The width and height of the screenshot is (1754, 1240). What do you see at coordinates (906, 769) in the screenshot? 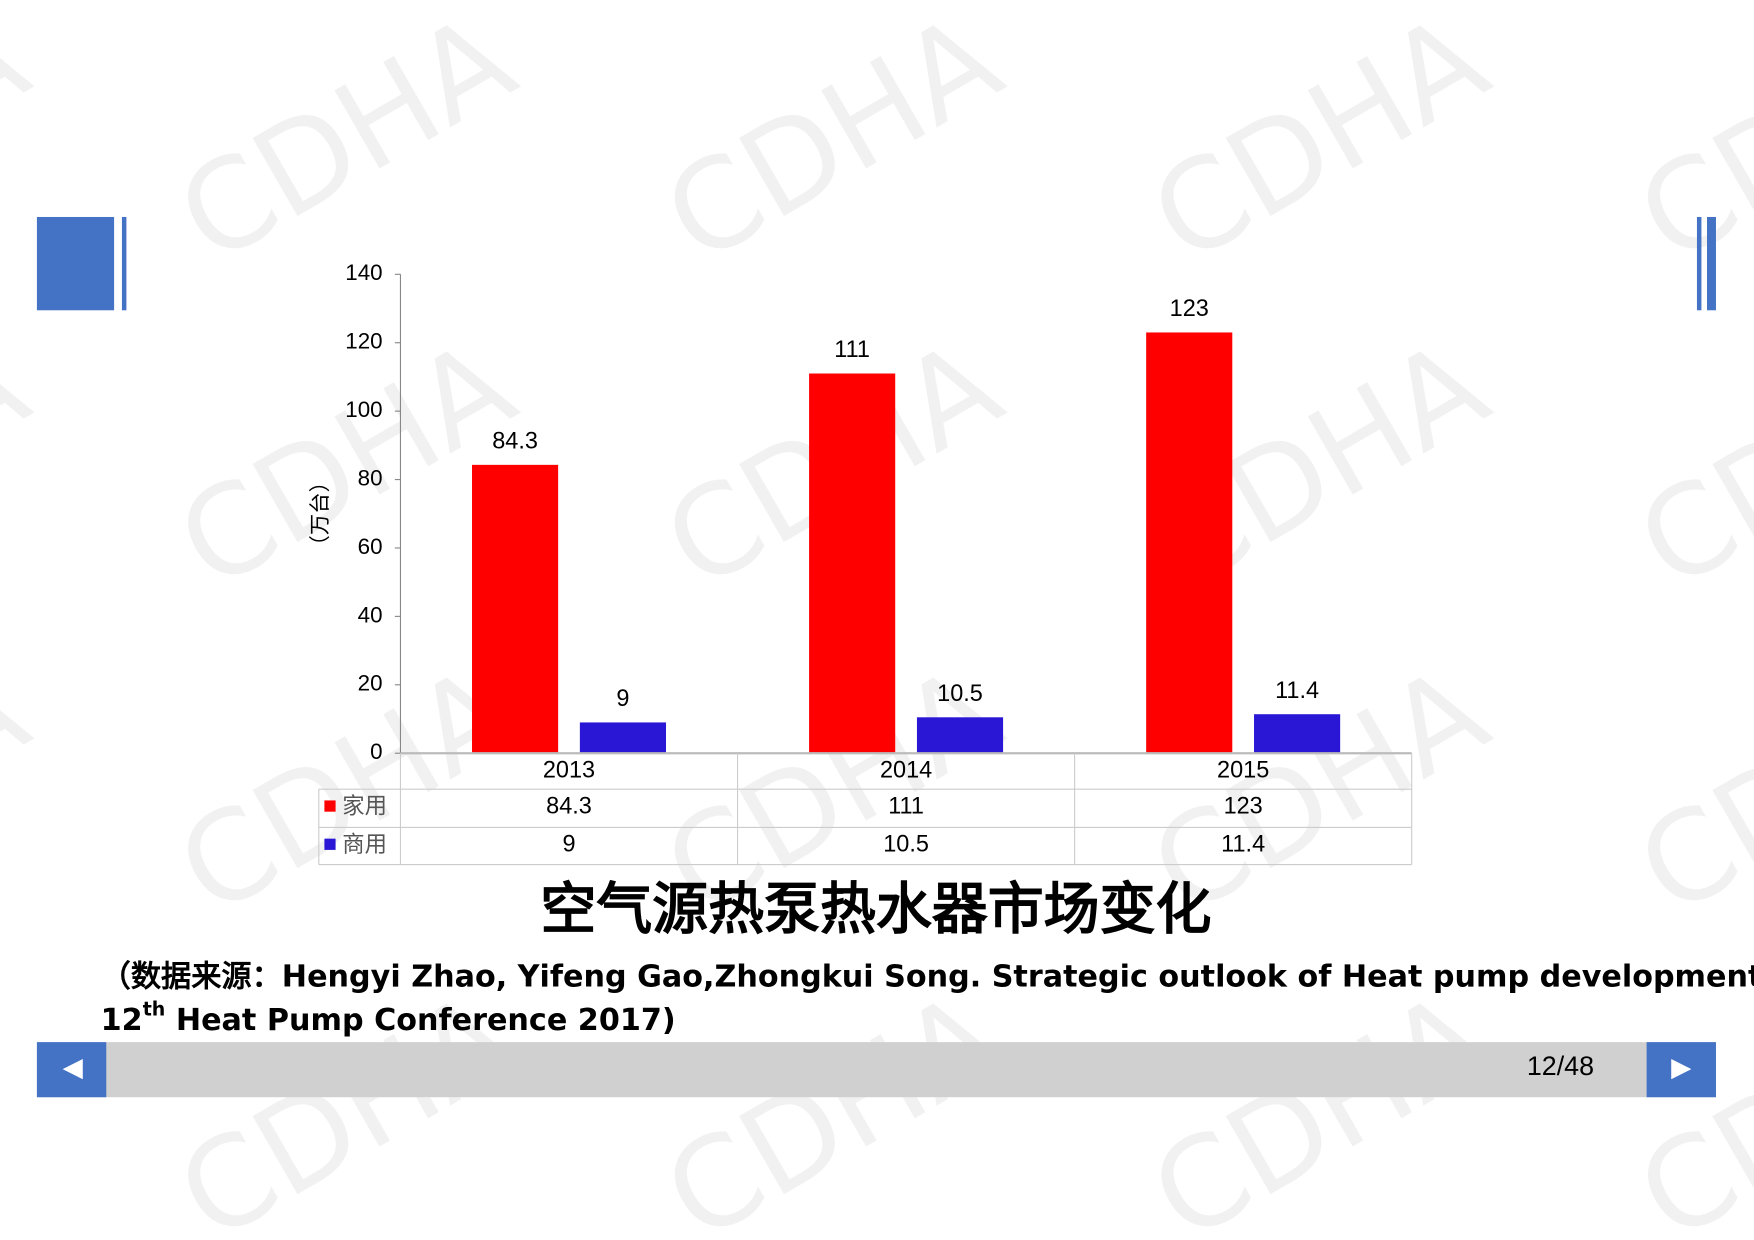
I see `x-tick-label: 2014` at bounding box center [906, 769].